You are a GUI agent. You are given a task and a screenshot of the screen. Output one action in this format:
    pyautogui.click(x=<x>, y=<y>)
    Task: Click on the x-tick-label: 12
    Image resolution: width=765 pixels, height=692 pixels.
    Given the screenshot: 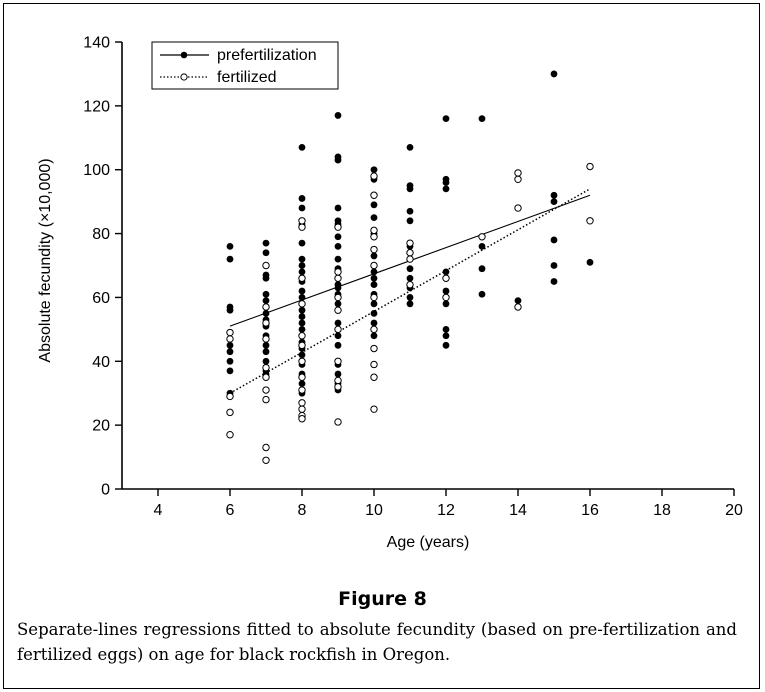 What is the action you would take?
    pyautogui.click(x=446, y=510)
    